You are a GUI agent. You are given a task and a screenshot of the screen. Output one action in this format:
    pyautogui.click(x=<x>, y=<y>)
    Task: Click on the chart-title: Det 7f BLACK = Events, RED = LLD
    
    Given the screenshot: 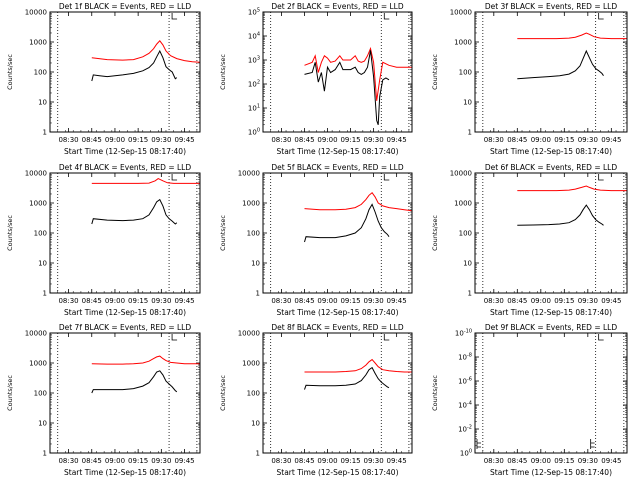 What is the action you would take?
    pyautogui.click(x=125, y=327)
    